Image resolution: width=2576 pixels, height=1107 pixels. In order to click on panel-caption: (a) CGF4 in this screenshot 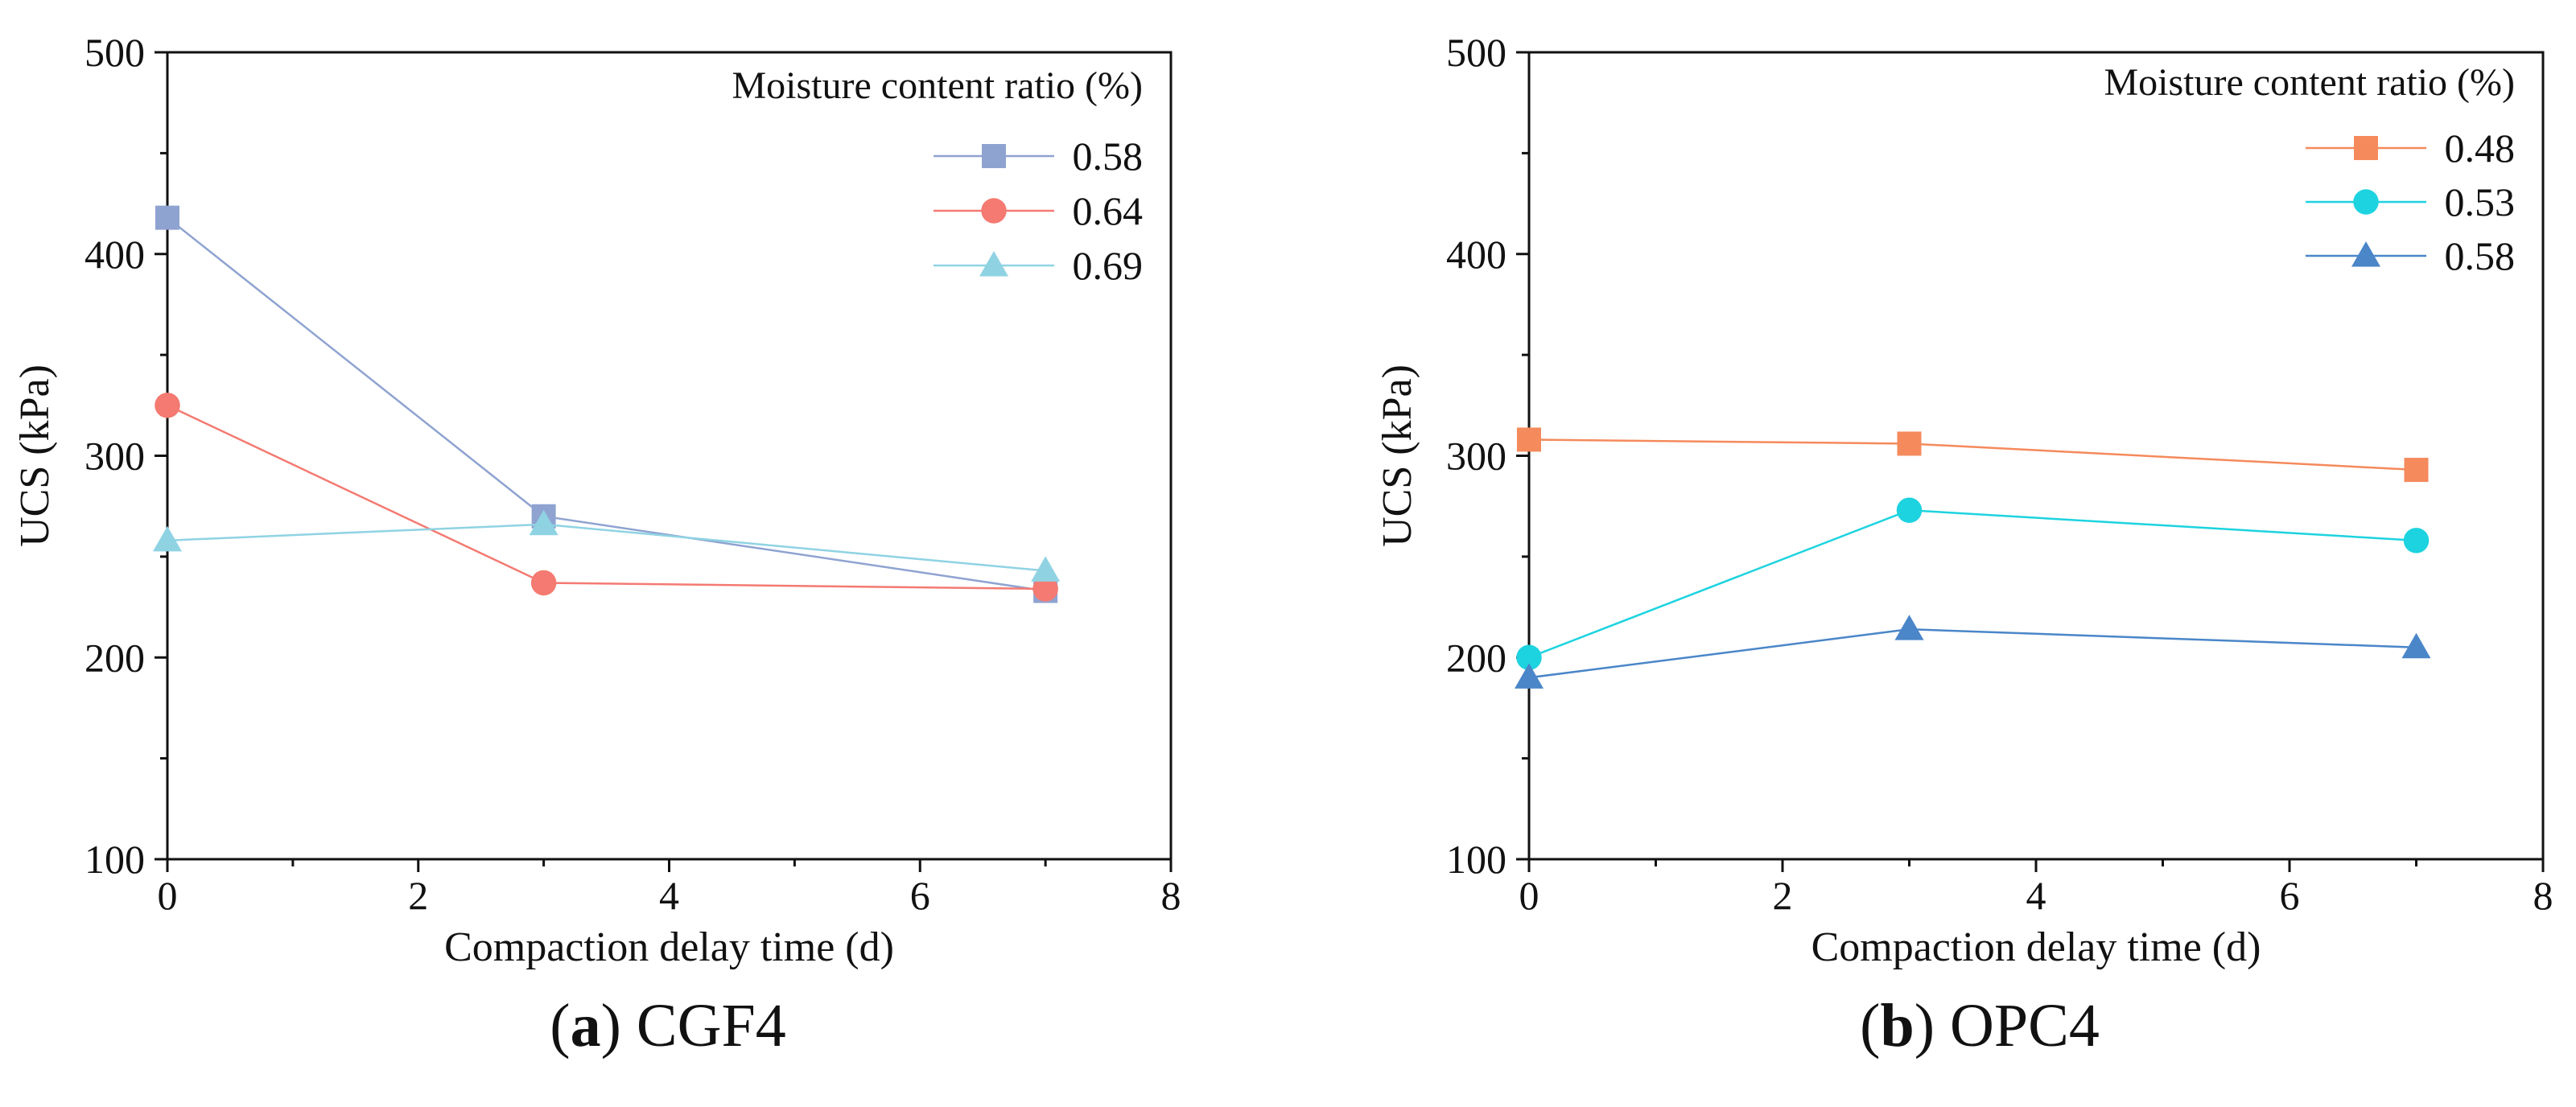, I will do `click(667, 1026)`.